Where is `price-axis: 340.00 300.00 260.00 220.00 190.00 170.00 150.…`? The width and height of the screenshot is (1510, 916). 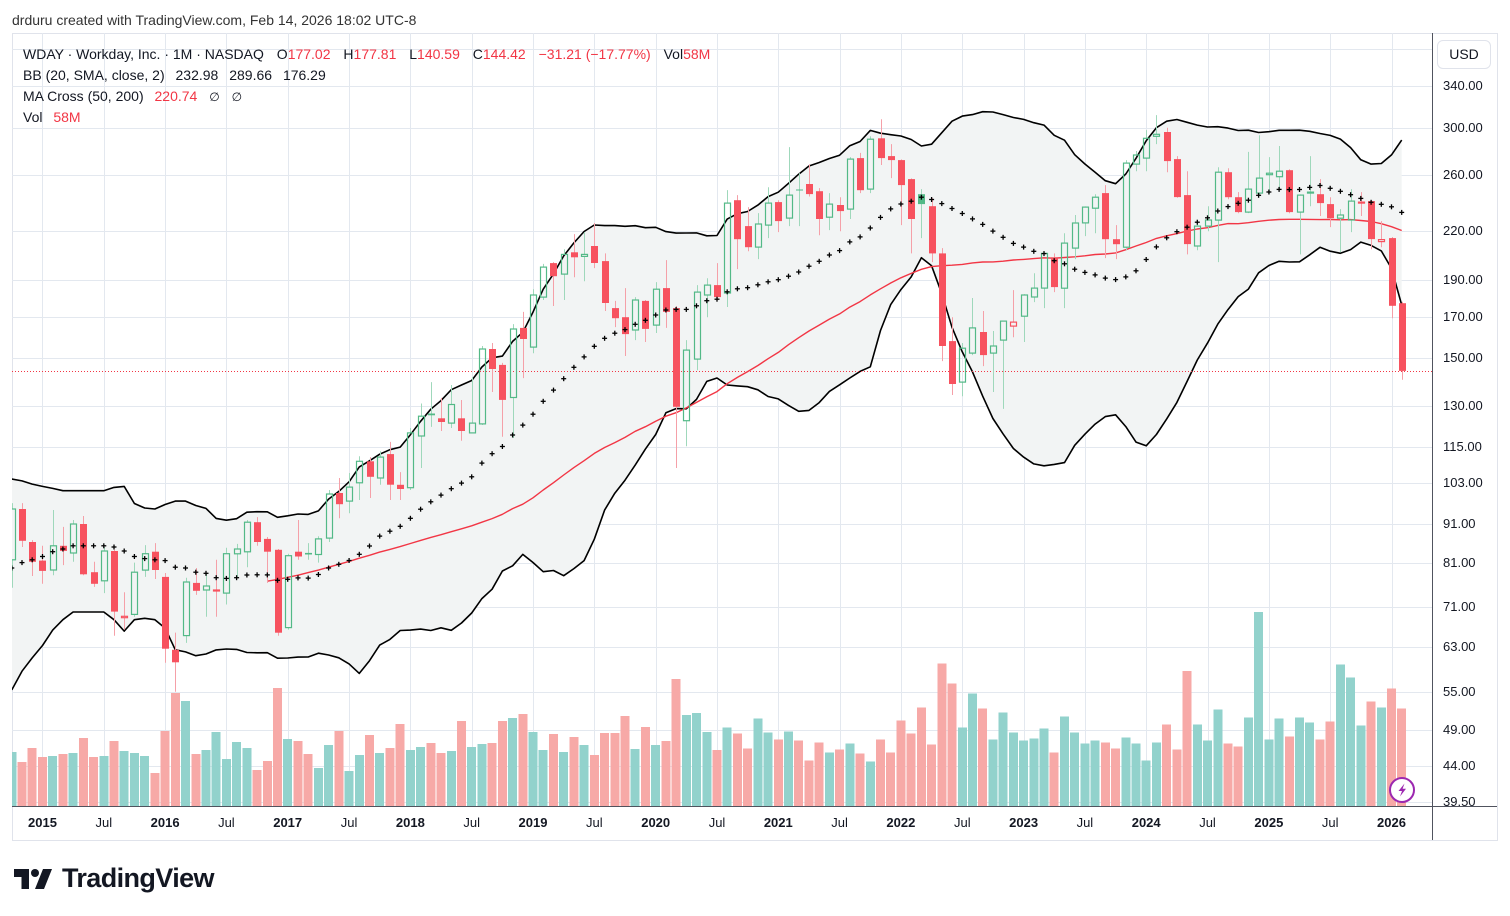
price-axis: 340.00 300.00 260.00 220.00 190.00 170.00 150.… is located at coordinates (1464, 419).